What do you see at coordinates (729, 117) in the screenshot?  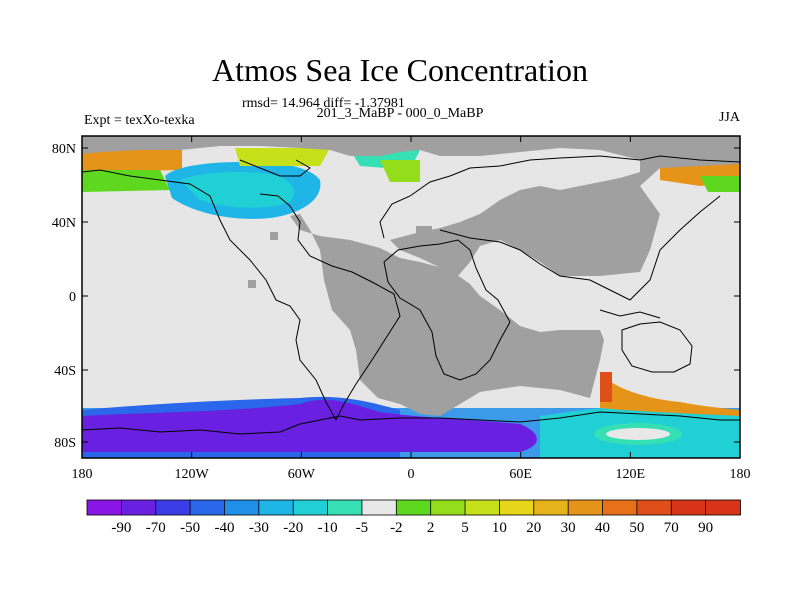 I see `season-label: JJA` at bounding box center [729, 117].